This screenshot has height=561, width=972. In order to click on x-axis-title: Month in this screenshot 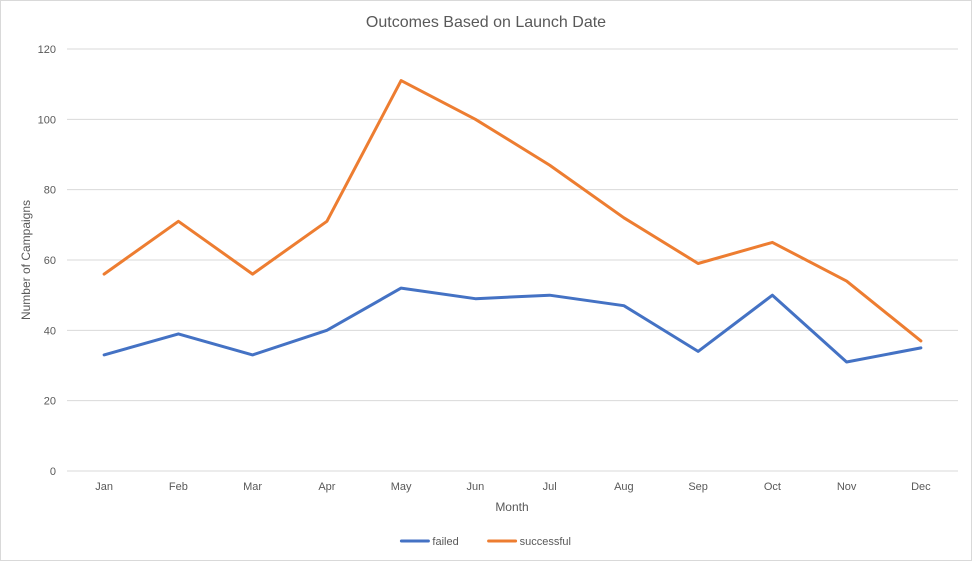, I will do `click(511, 507)`.